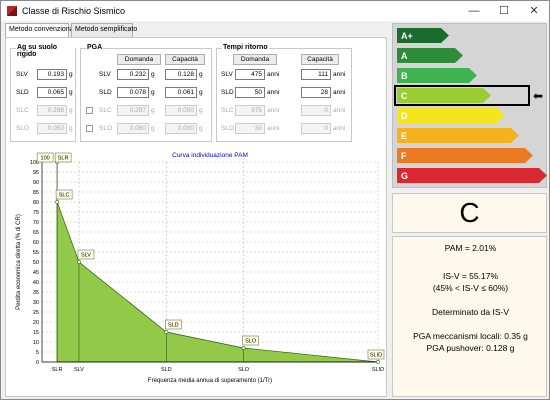 Image resolution: width=550 pixels, height=400 pixels. What do you see at coordinates (437, 75) in the screenshot?
I see `class-bar-b` at bounding box center [437, 75].